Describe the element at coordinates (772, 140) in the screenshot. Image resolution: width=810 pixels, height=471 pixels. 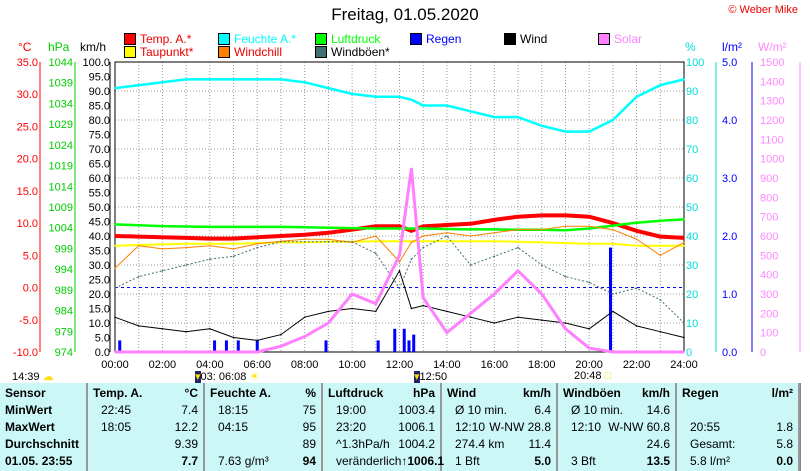
I see `tick-label-solar: 1100` at that location.